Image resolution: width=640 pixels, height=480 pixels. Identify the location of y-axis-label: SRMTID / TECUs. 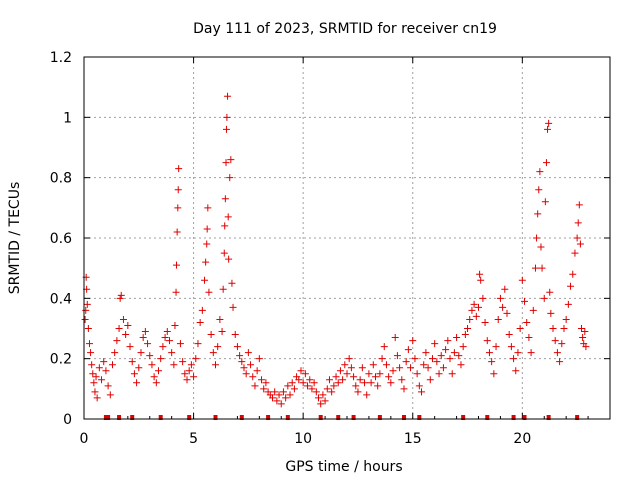
(15, 238).